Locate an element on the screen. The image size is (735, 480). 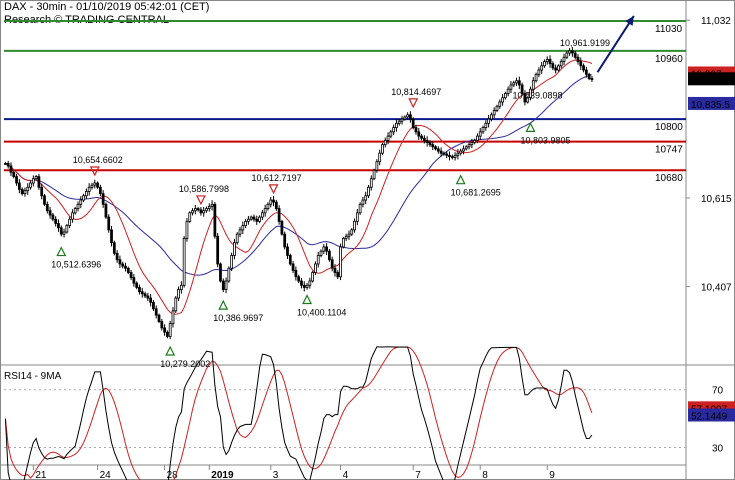
price-tag-label: 10,893.3 is located at coordinates (710, 80).